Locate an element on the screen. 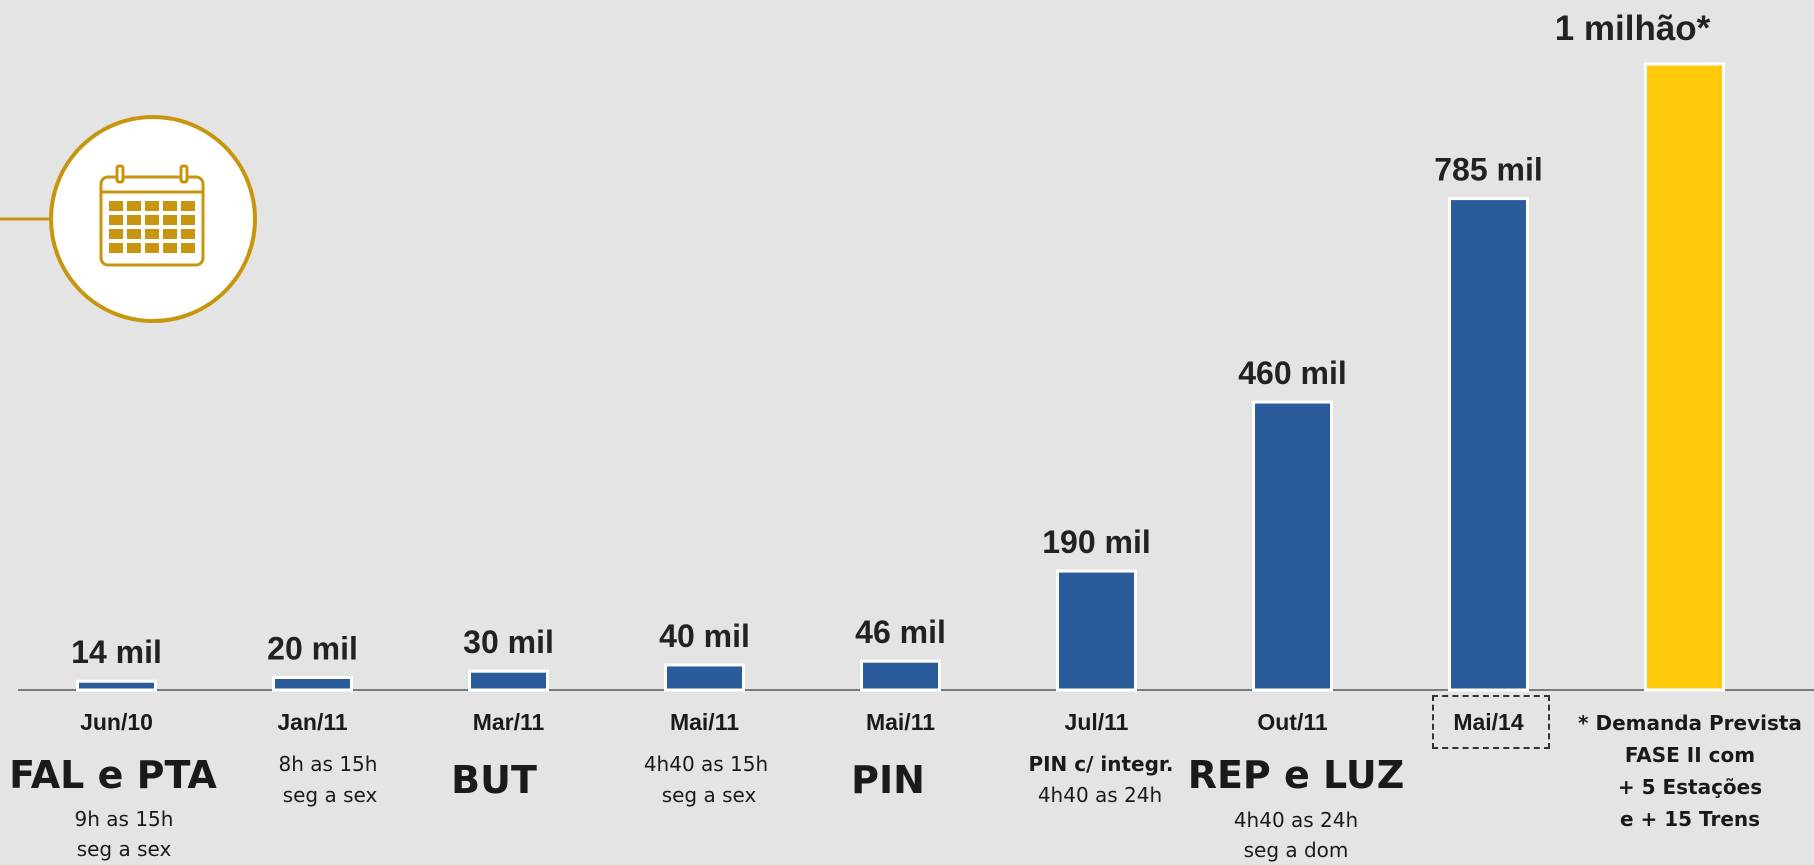  value-label-5: 46 mil is located at coordinates (900, 632).